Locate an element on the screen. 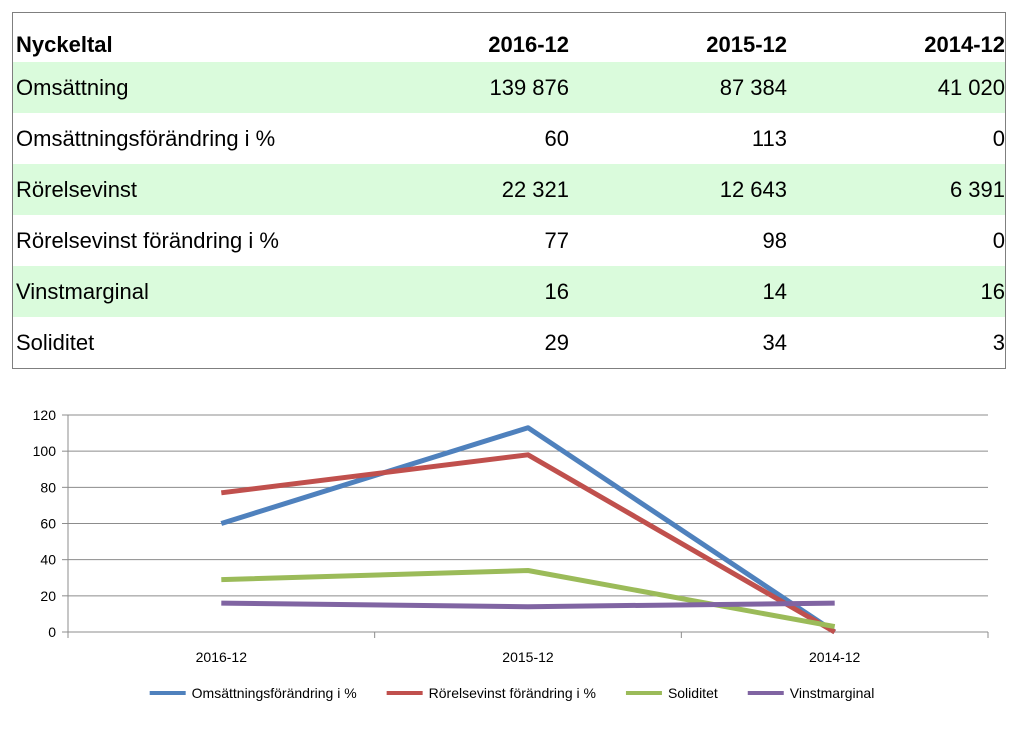 The height and width of the screenshot is (736, 1024). cell-2014: 6 391 is located at coordinates (977, 189).